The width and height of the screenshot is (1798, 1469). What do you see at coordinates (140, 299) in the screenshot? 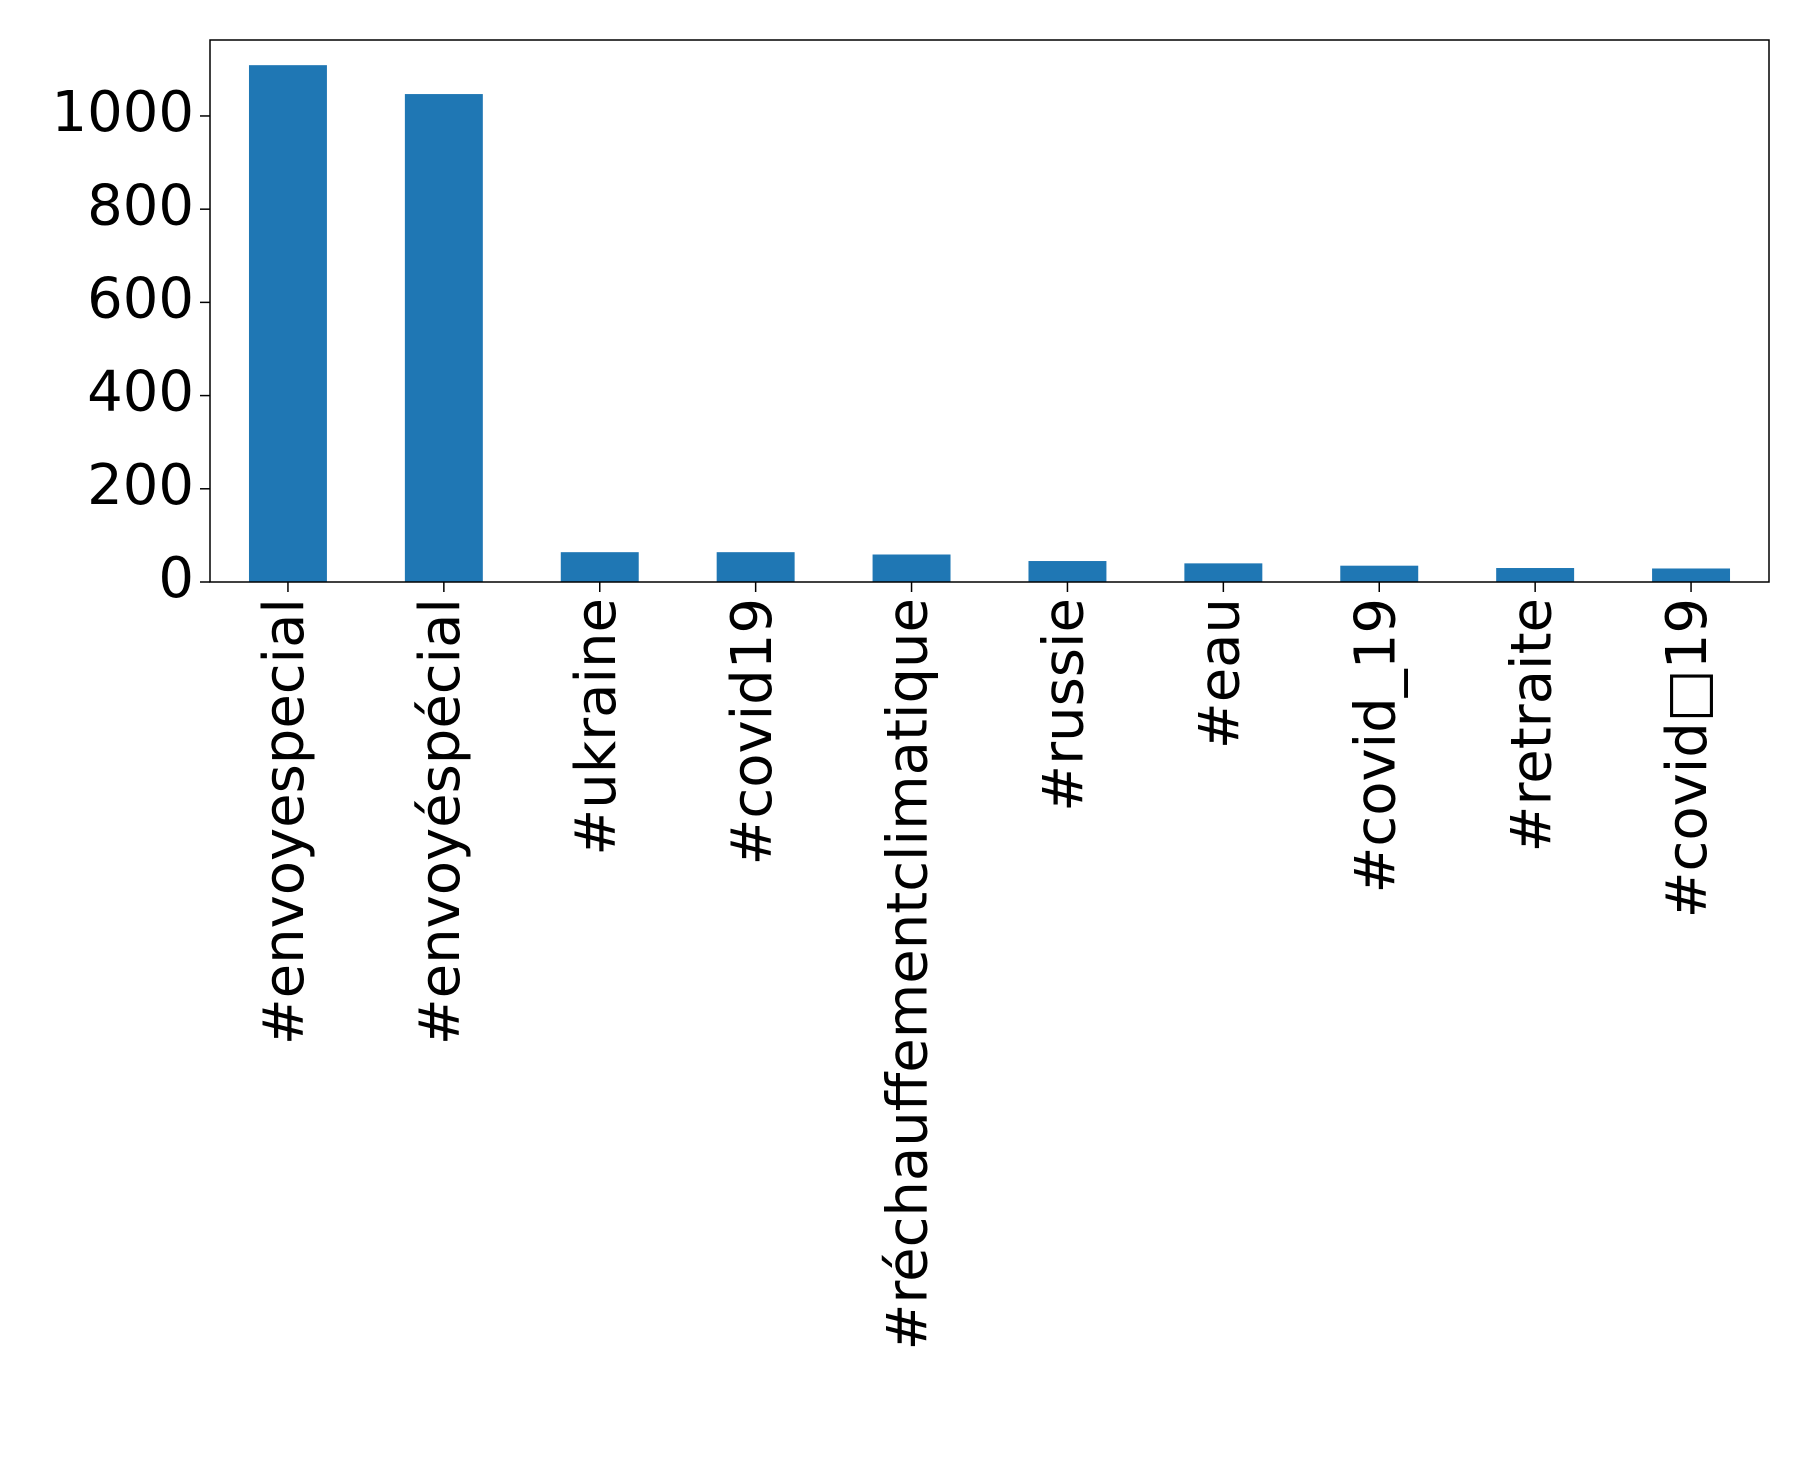
I see `y-tick-label: 600` at bounding box center [140, 299].